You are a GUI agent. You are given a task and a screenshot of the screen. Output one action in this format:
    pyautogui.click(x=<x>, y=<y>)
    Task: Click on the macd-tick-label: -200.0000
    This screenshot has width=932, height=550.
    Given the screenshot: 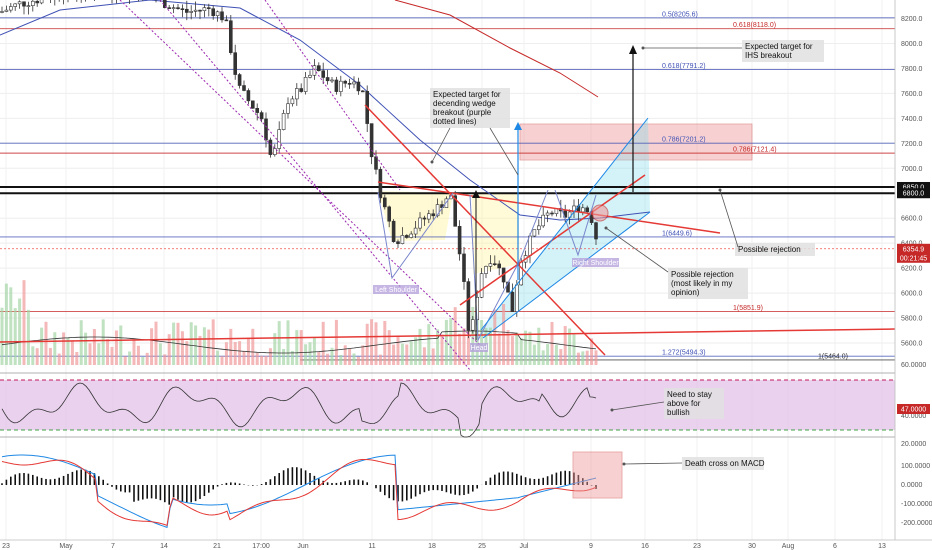 What is the action you would take?
    pyautogui.click(x=916, y=523)
    